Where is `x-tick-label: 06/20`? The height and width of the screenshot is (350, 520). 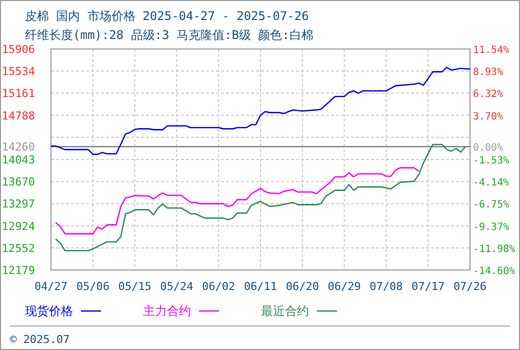 x-tick-label: 06/20 is located at coordinates (302, 286).